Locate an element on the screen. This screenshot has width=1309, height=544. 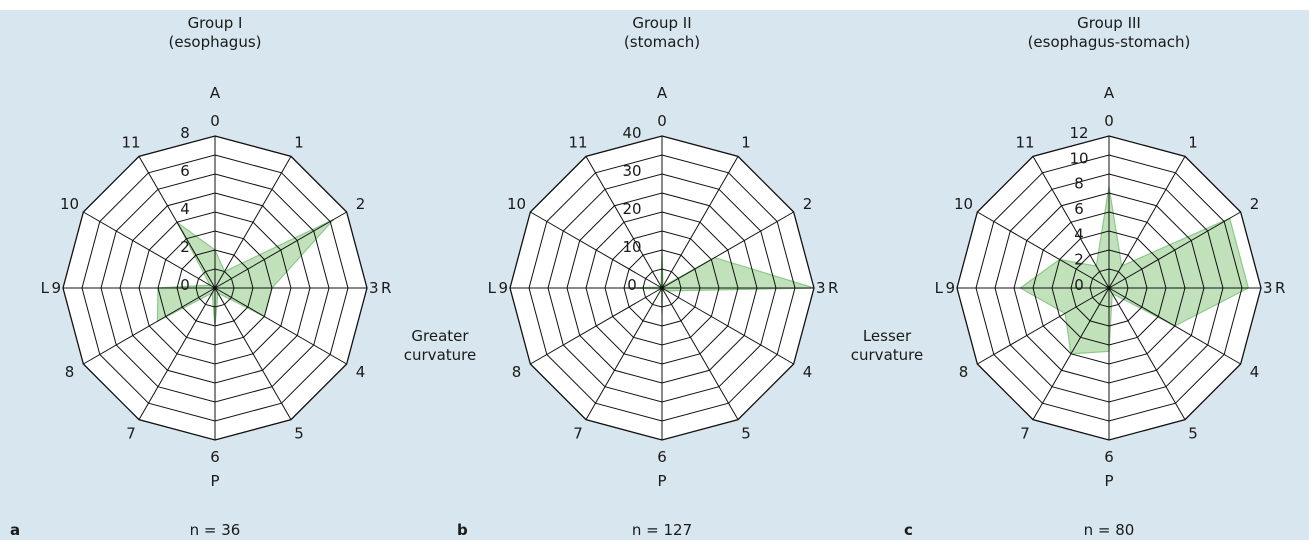
panel-a-axis-label: 5 is located at coordinates (299, 433).